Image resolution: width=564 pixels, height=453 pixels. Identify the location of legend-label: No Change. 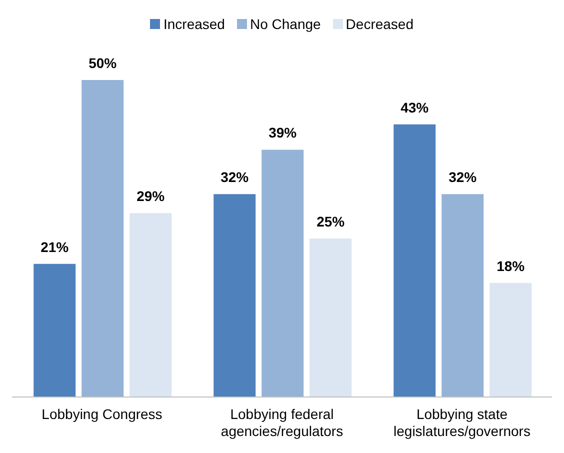
(284, 24).